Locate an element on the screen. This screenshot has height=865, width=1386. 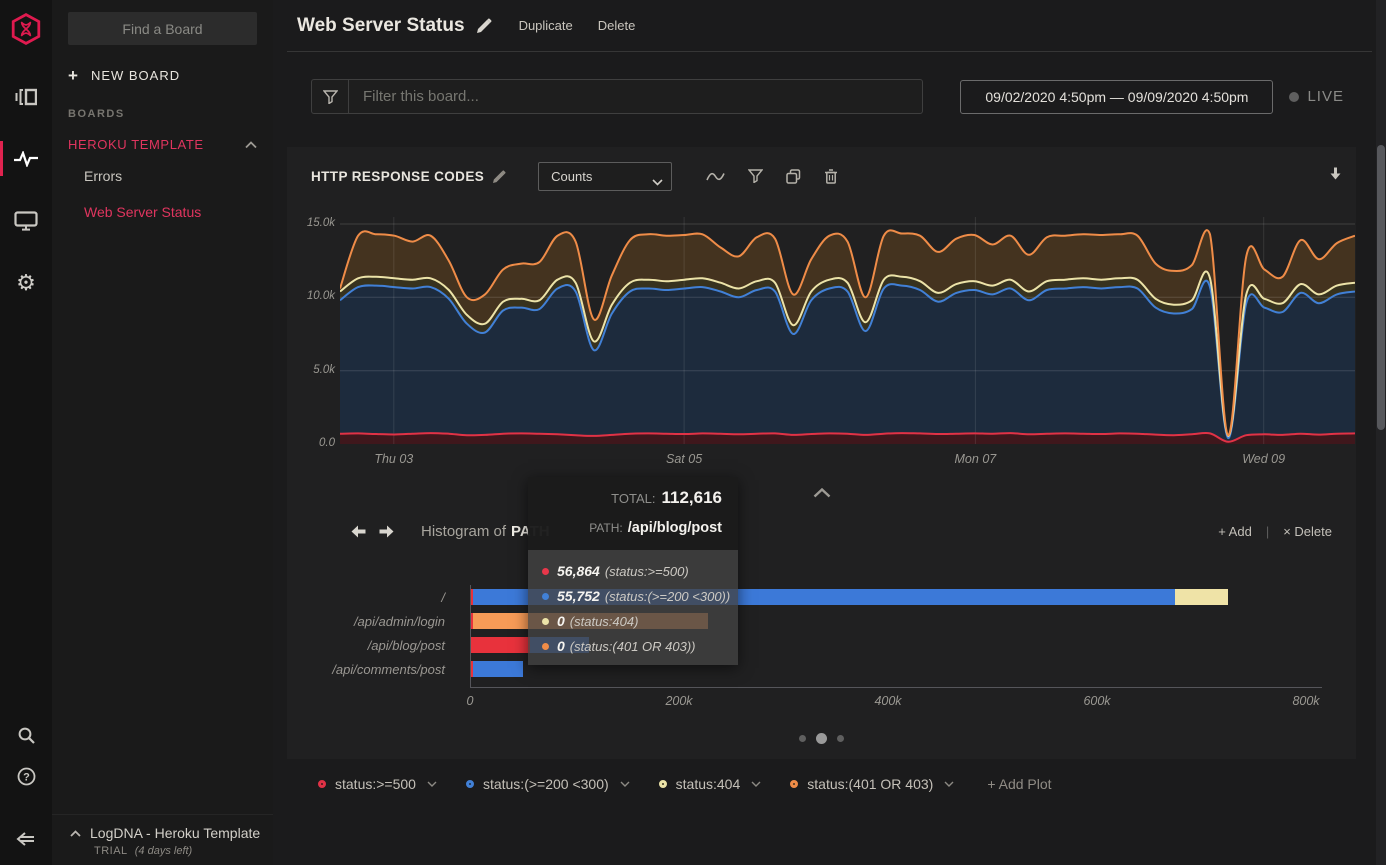
y-axis-label: 10.0k is located at coordinates (320, 296).